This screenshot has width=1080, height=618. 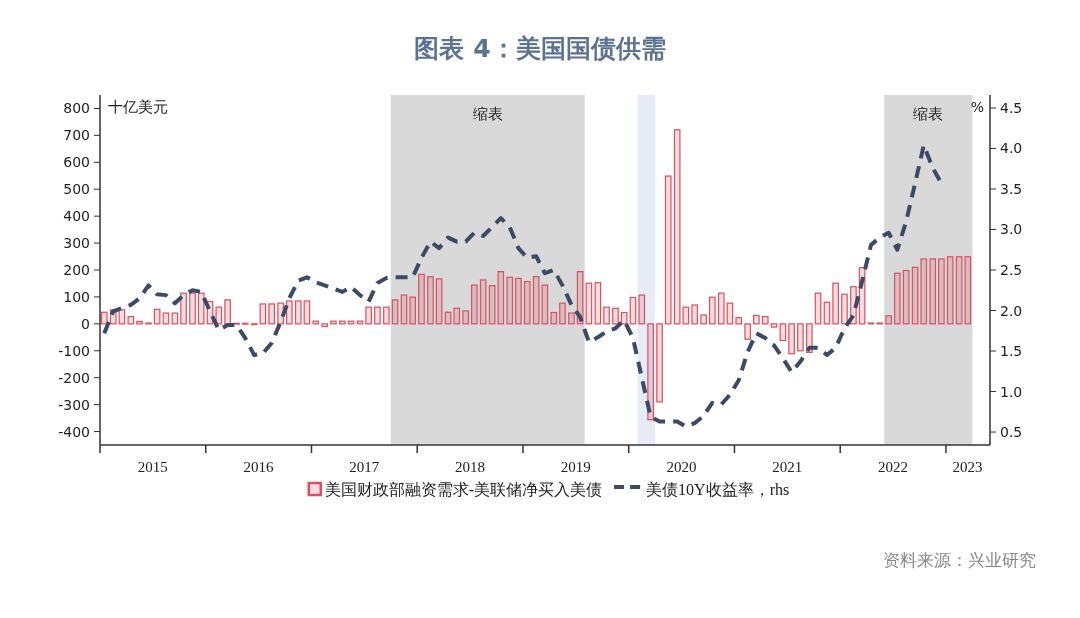 What do you see at coordinates (1011, 270) in the screenshot?
I see `y2-tick-label: 2.5` at bounding box center [1011, 270].